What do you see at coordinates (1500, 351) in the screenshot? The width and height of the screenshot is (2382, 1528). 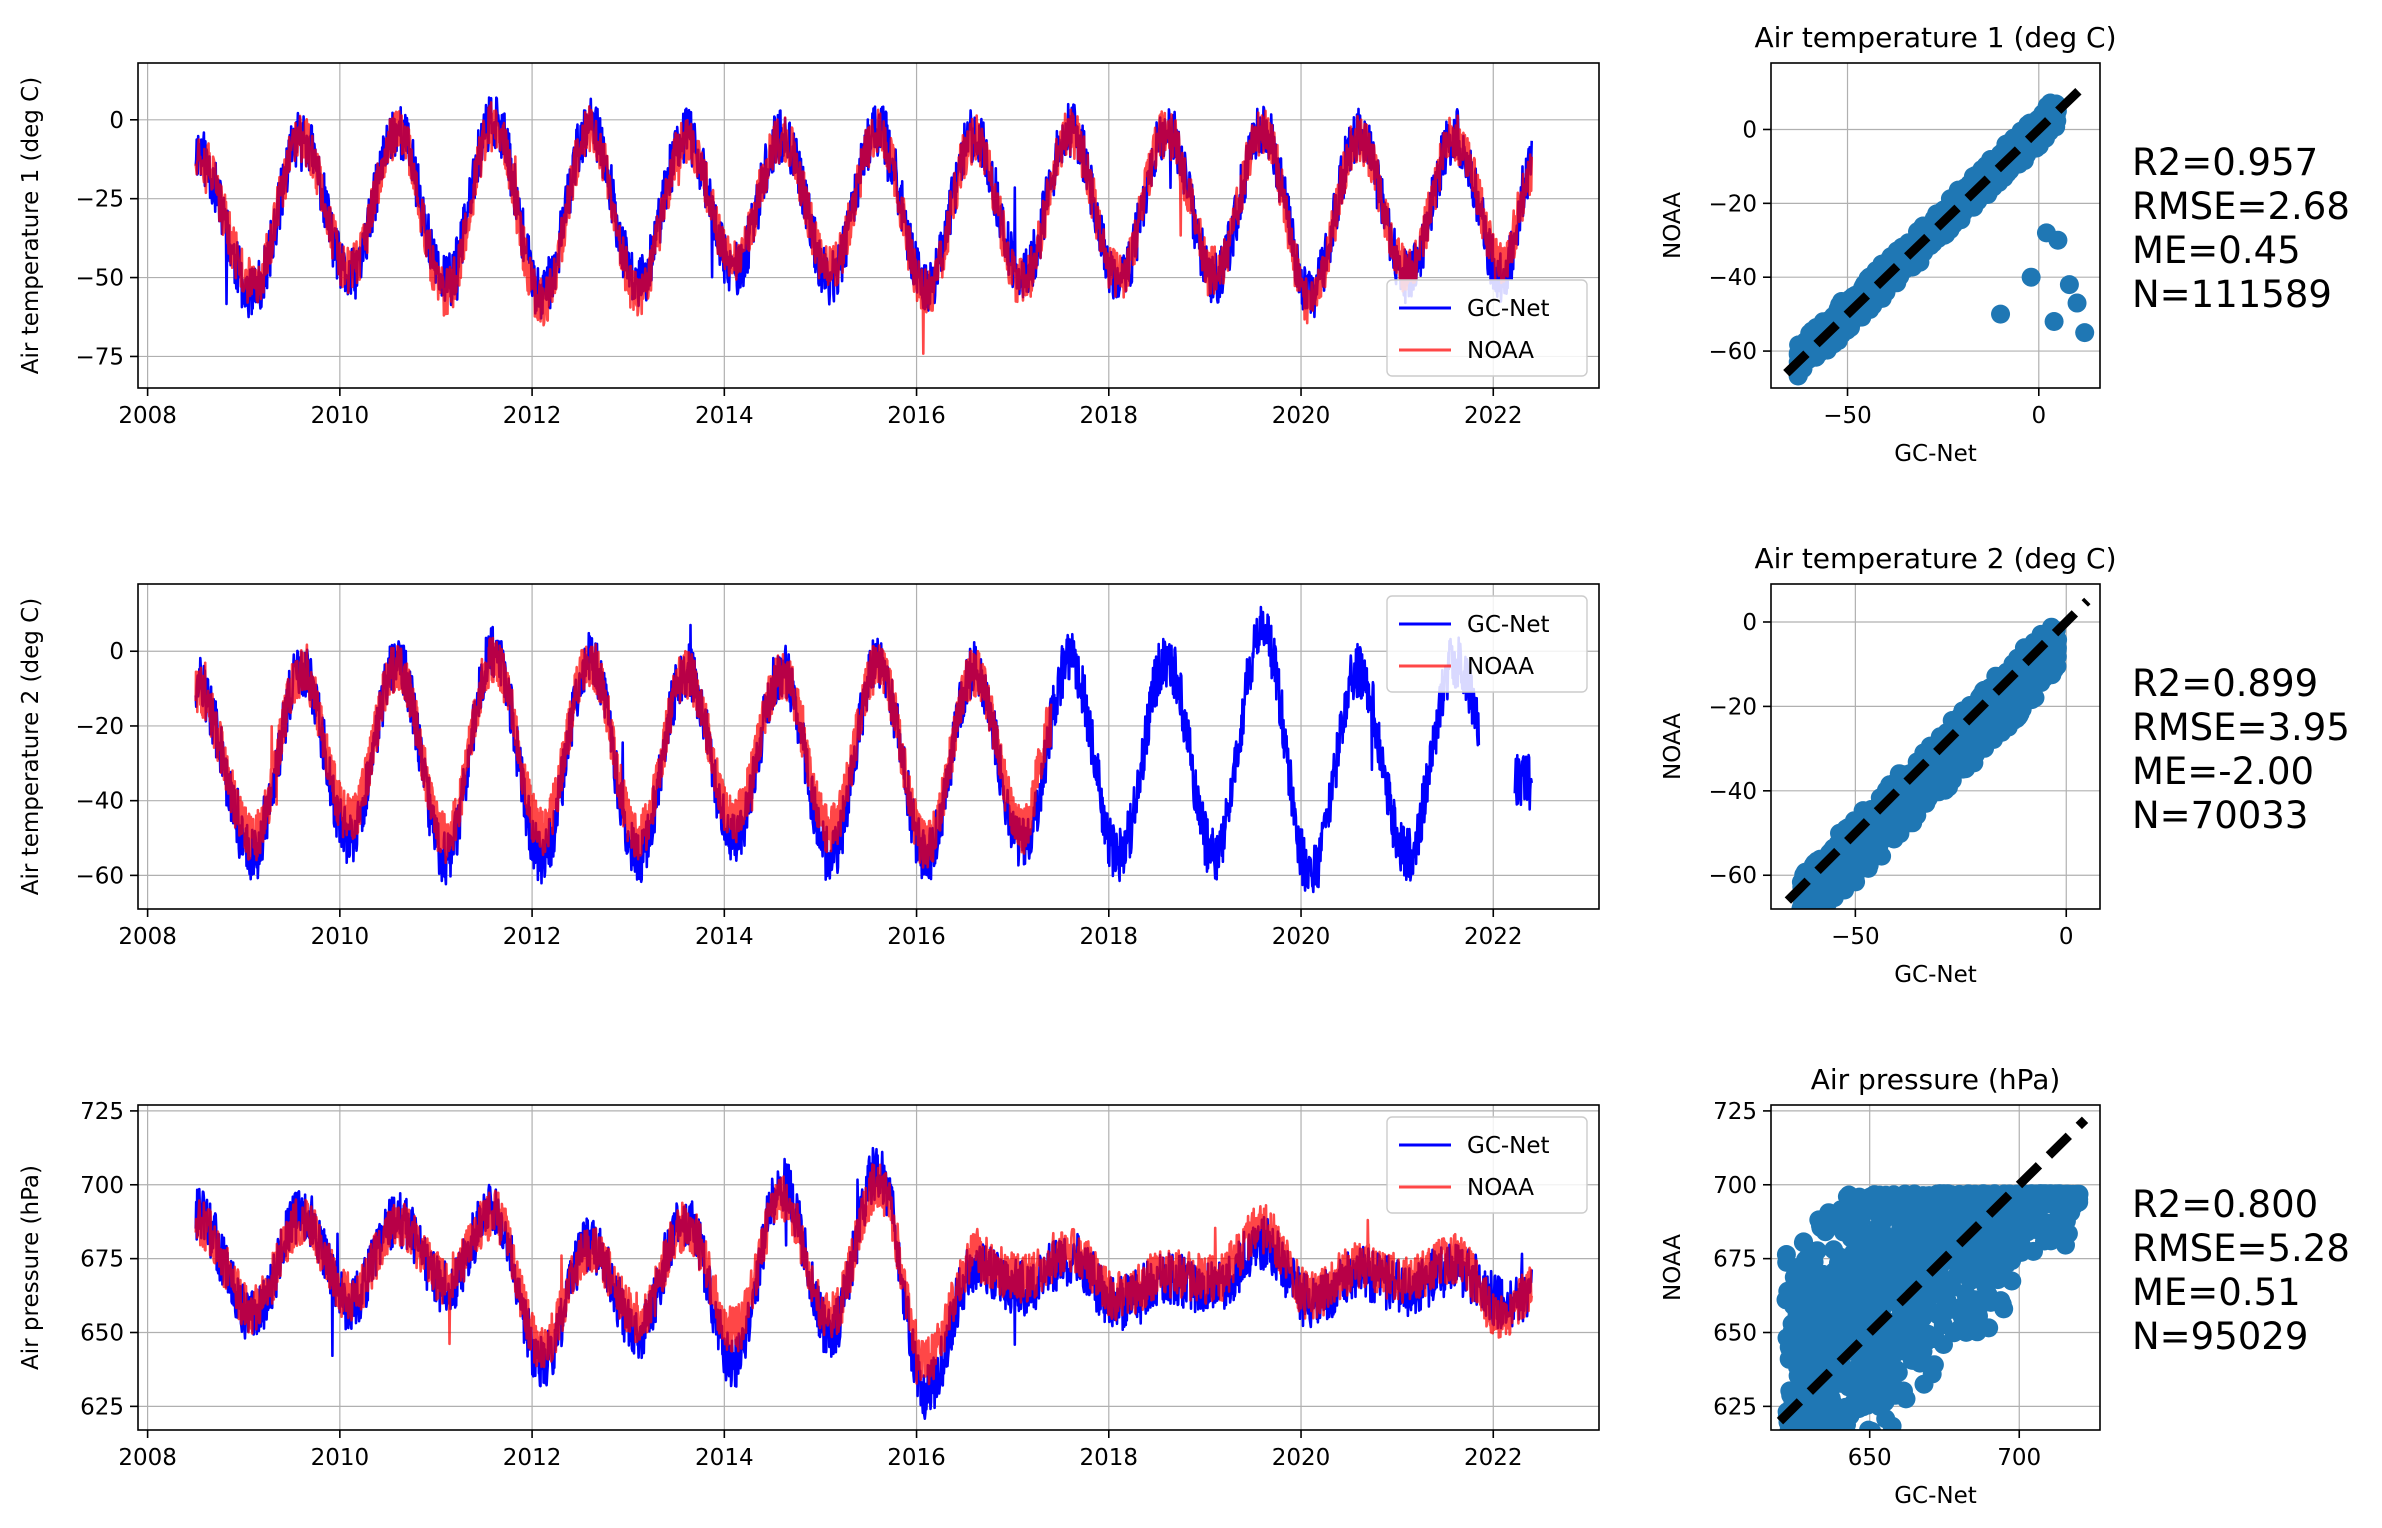 I see `legend-label-noaa: NOAA` at bounding box center [1500, 351].